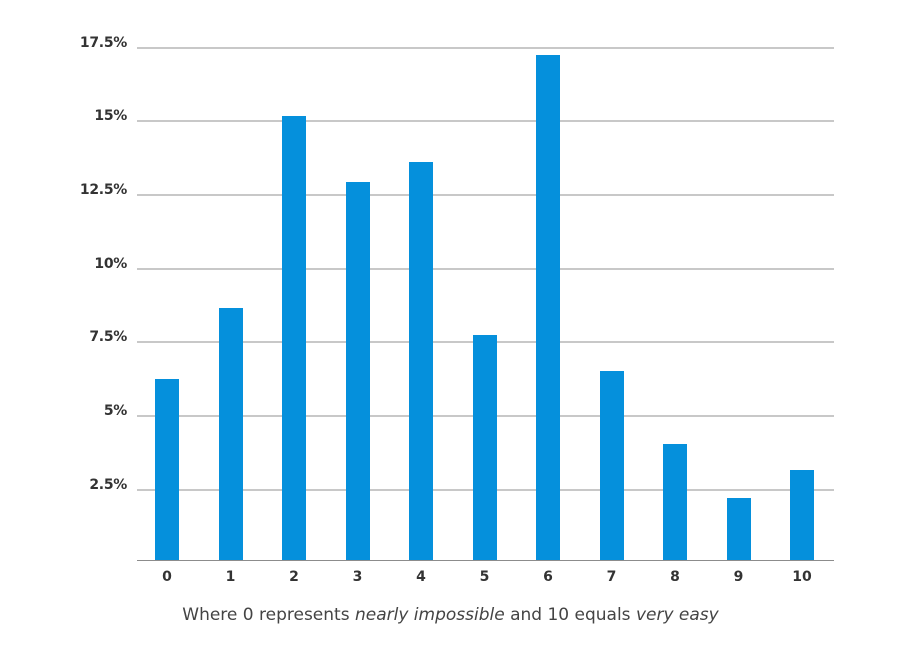 Image resolution: width=901 pixels, height=656 pixels. What do you see at coordinates (108, 337) in the screenshot?
I see `y-tick-label: 7.5%` at bounding box center [108, 337].